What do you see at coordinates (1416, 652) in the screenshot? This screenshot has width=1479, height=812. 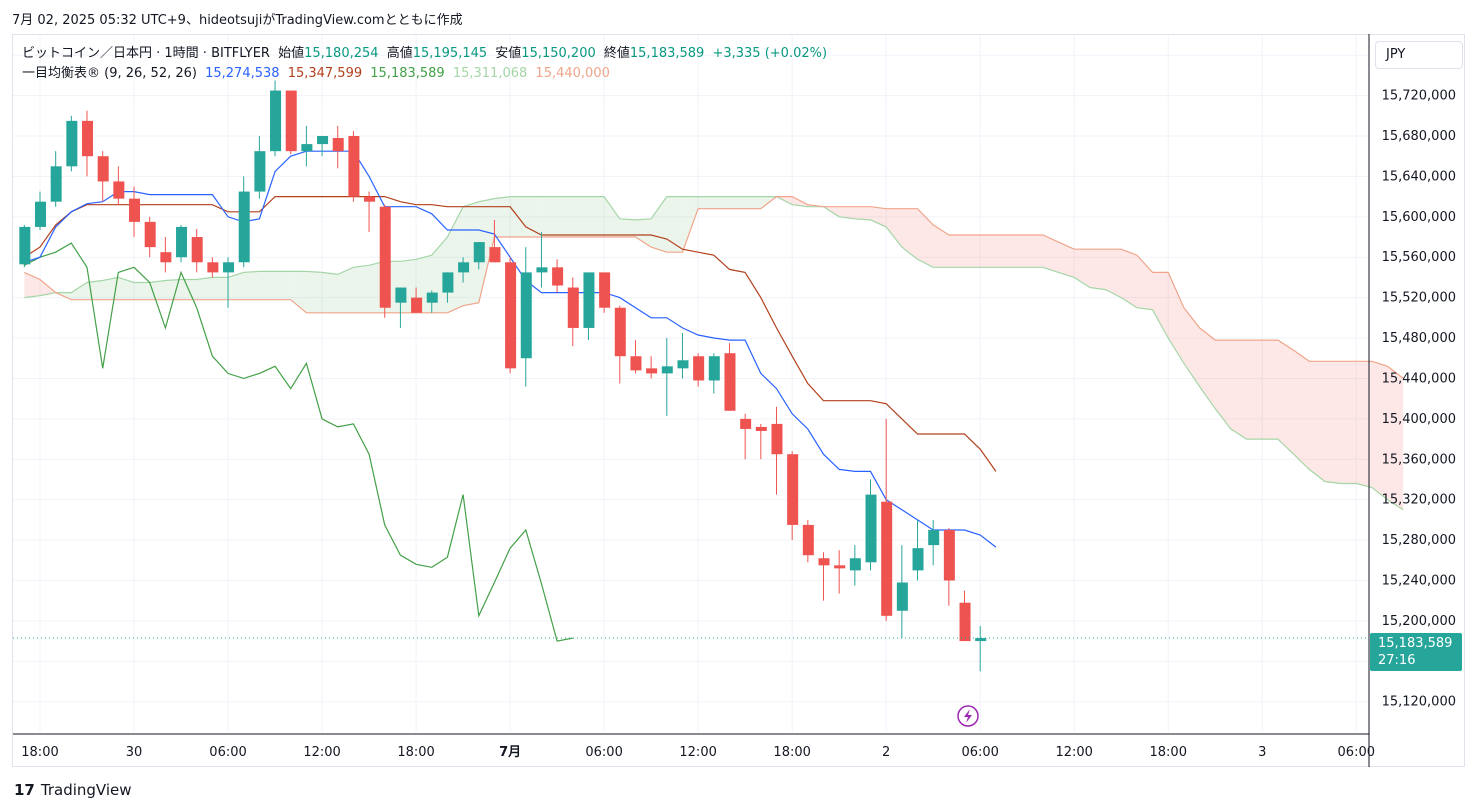 I see `last-price-tag: 15,183,589 27:16` at bounding box center [1416, 652].